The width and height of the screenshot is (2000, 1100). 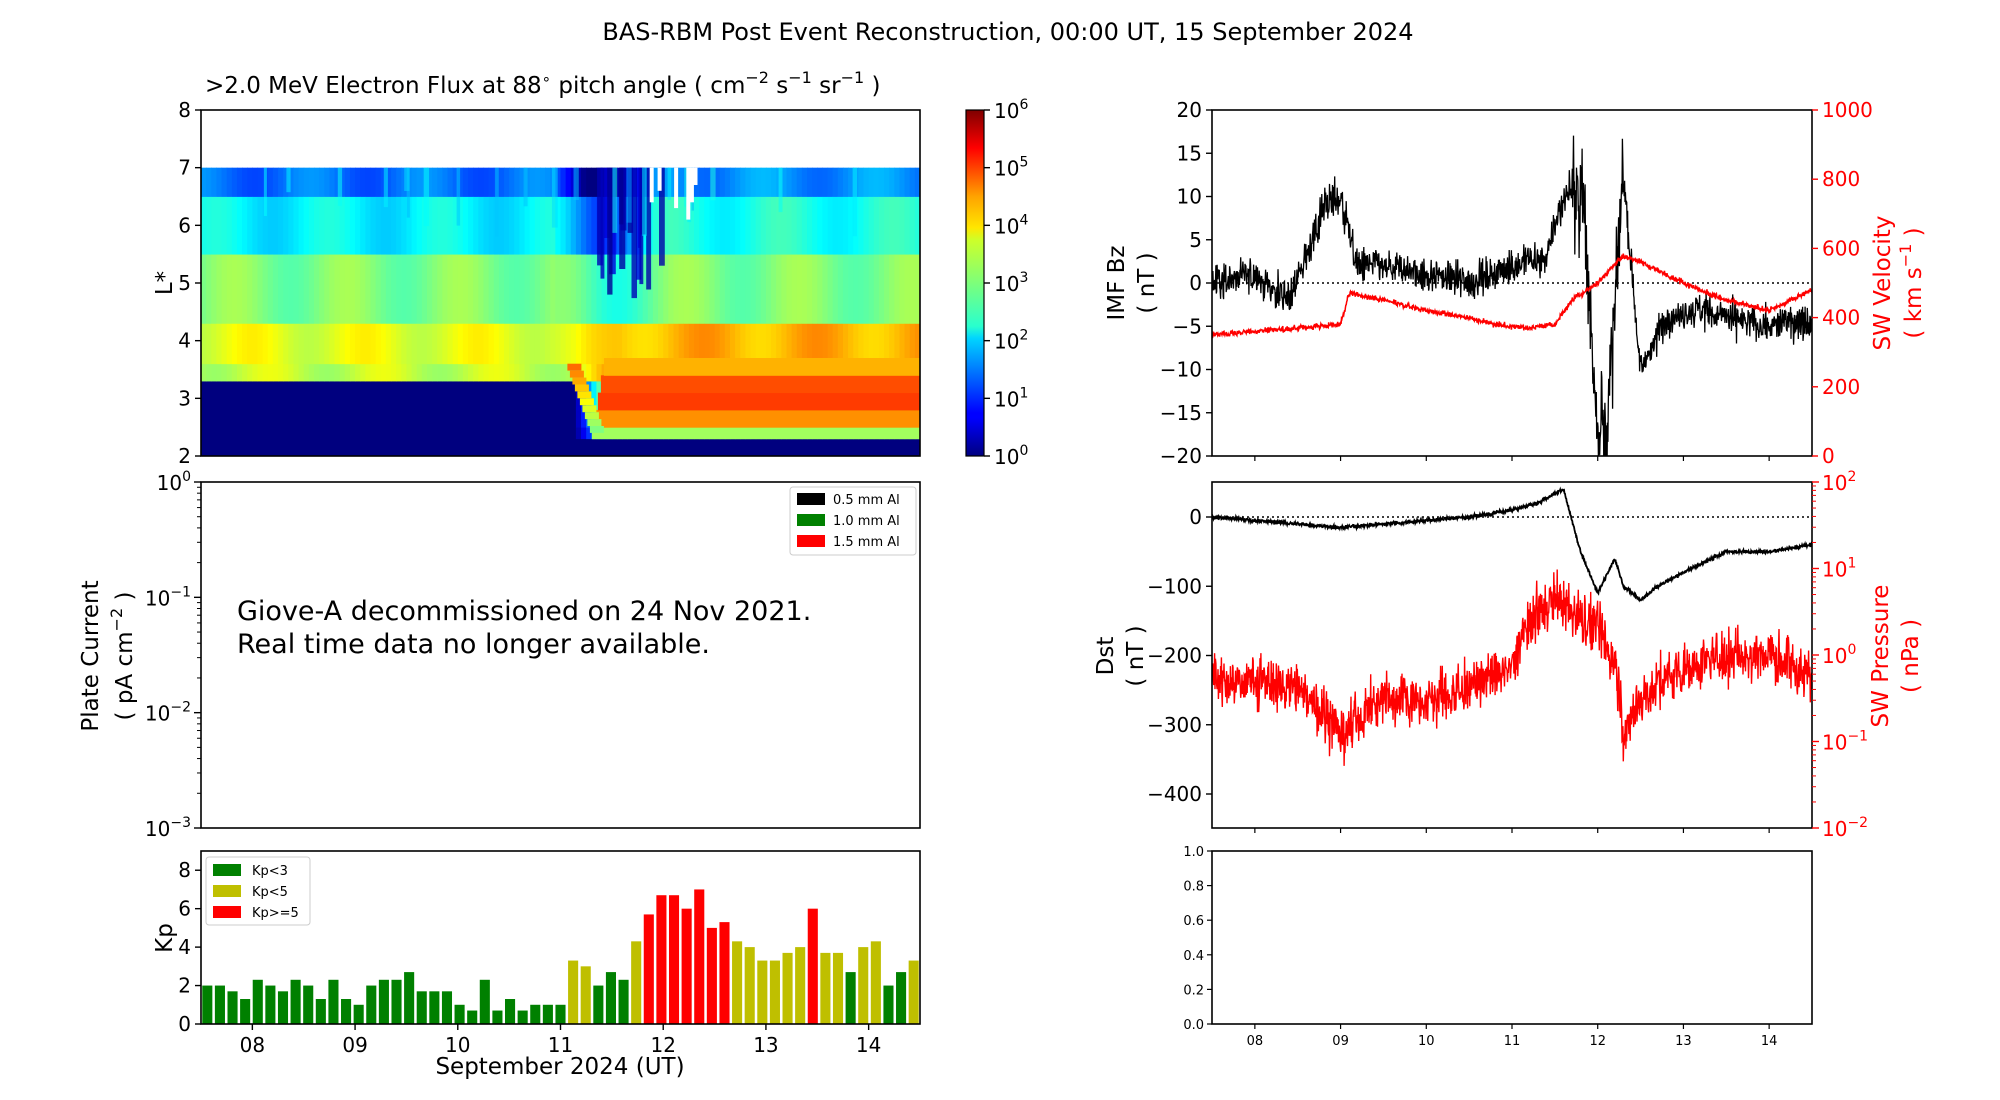 What do you see at coordinates (560, 655) in the screenshot?
I see `plate-axes-frame` at bounding box center [560, 655].